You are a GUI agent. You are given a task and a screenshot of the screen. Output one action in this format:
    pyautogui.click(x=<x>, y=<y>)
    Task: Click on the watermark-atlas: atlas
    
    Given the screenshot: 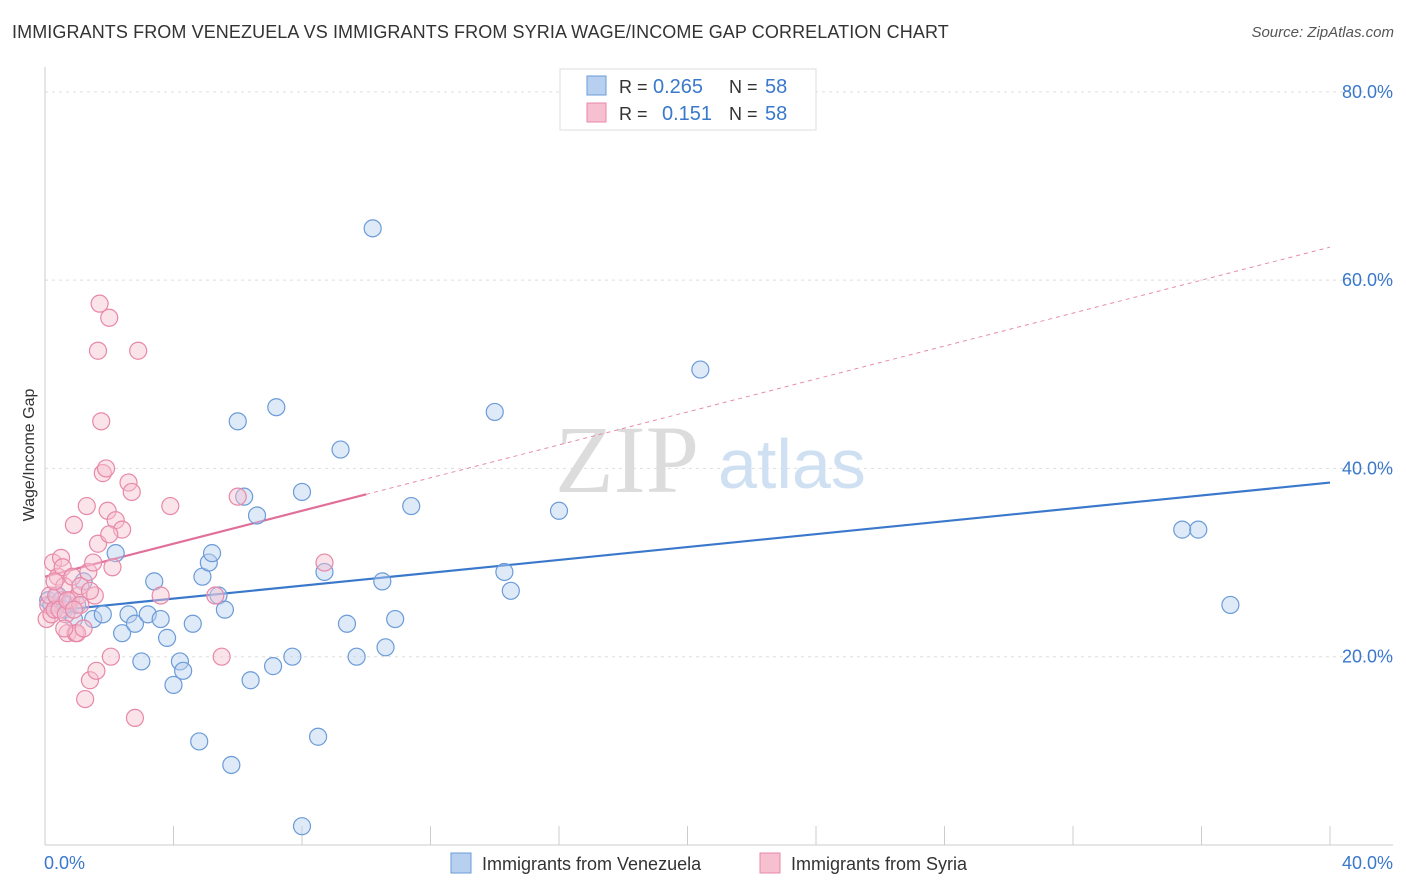 What is the action you would take?
    pyautogui.click(x=792, y=464)
    